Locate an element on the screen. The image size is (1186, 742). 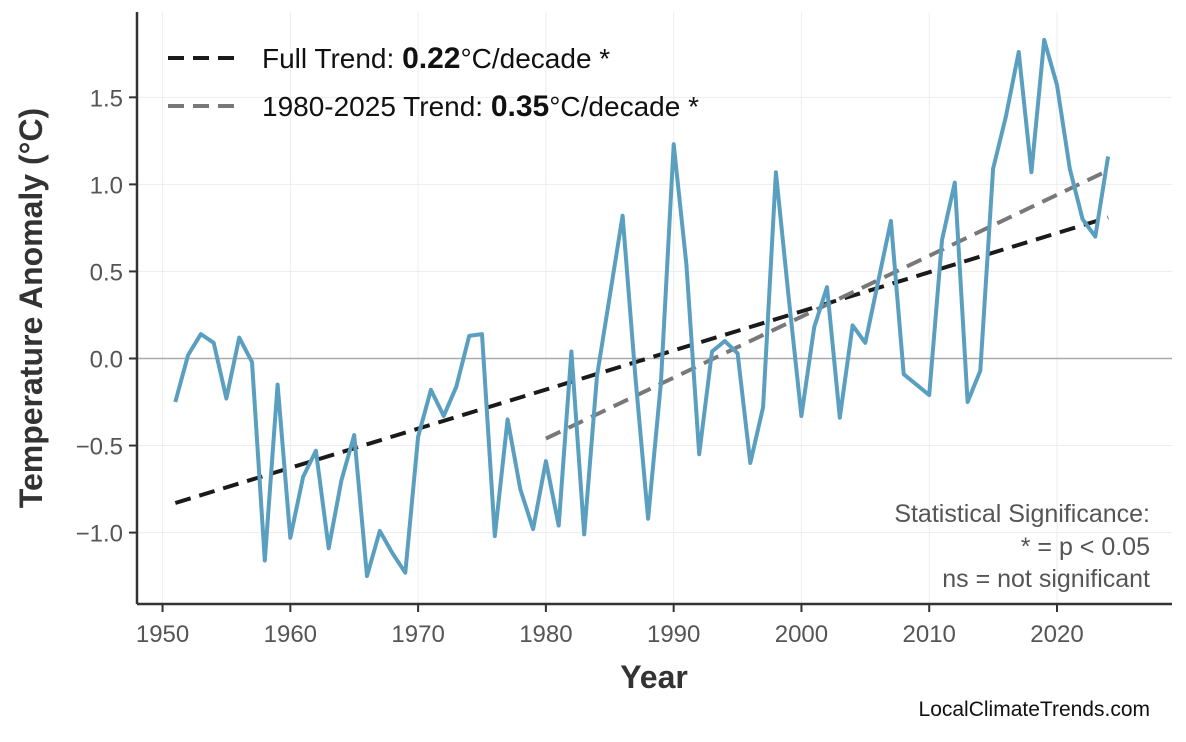
source-credit: LocalClimateTrends.com is located at coordinates (1034, 709).